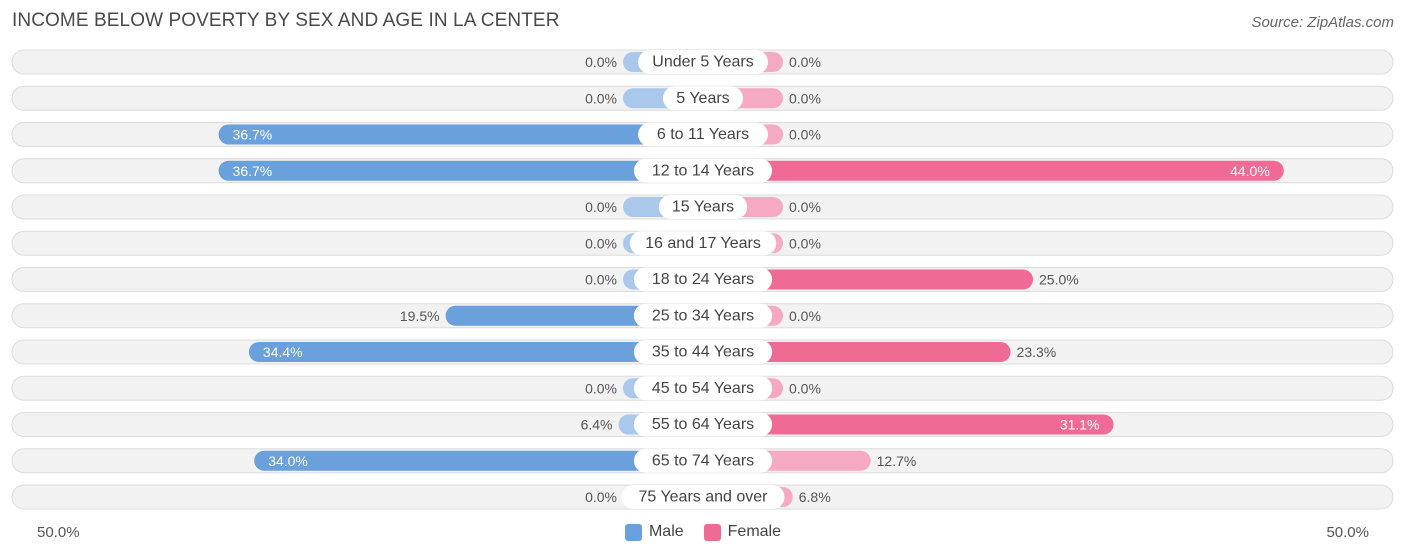 The width and height of the screenshot is (1406, 558). What do you see at coordinates (58, 532) in the screenshot?
I see `axis-left-label: 50.0%` at bounding box center [58, 532].